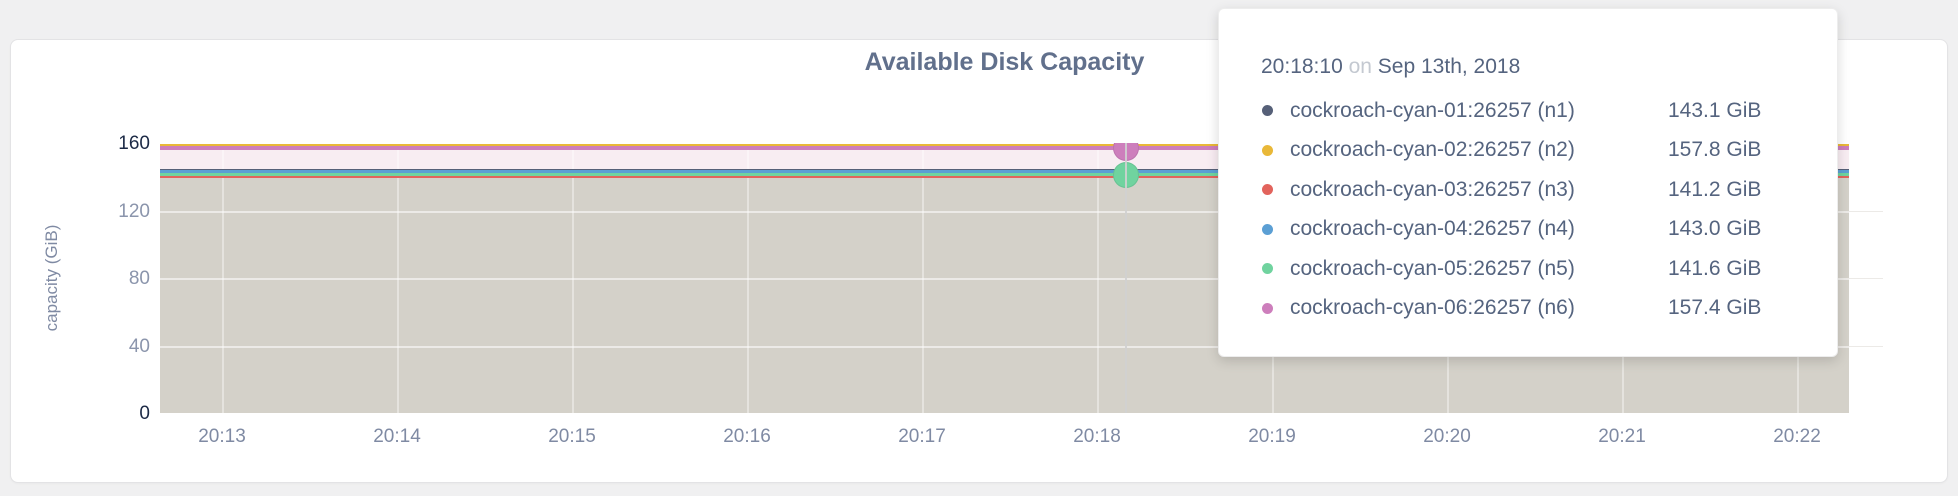 The width and height of the screenshot is (1958, 496). I want to click on x-tick-label: 20:16, so click(747, 436).